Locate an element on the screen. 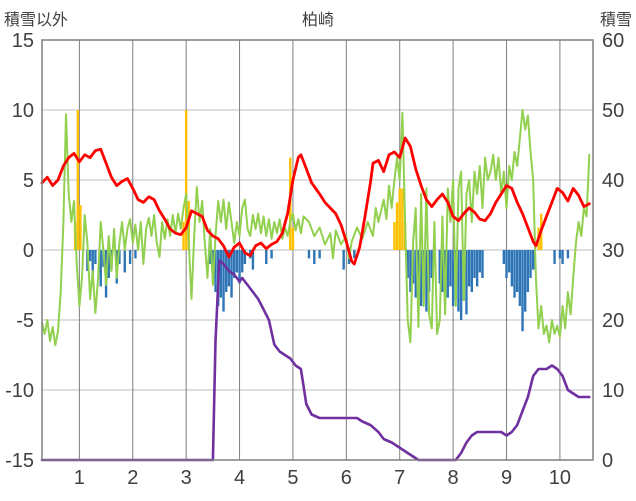 This screenshot has height=501, width=636. svg-text: 7 is located at coordinates (399, 478).